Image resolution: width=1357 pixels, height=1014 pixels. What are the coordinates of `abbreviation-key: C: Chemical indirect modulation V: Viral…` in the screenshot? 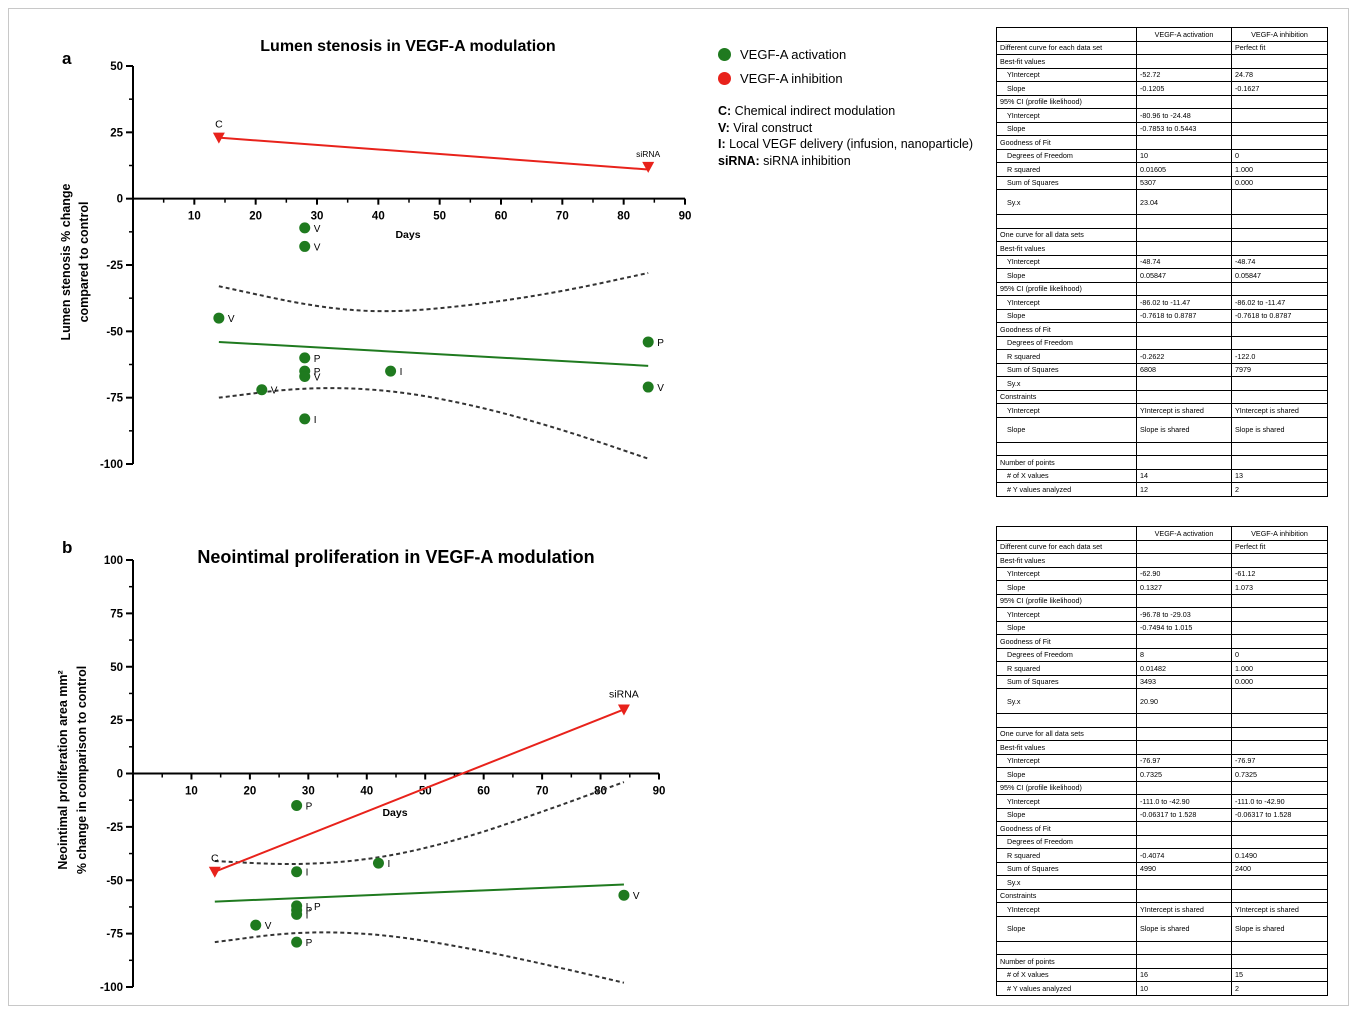 It's located at (845, 136).